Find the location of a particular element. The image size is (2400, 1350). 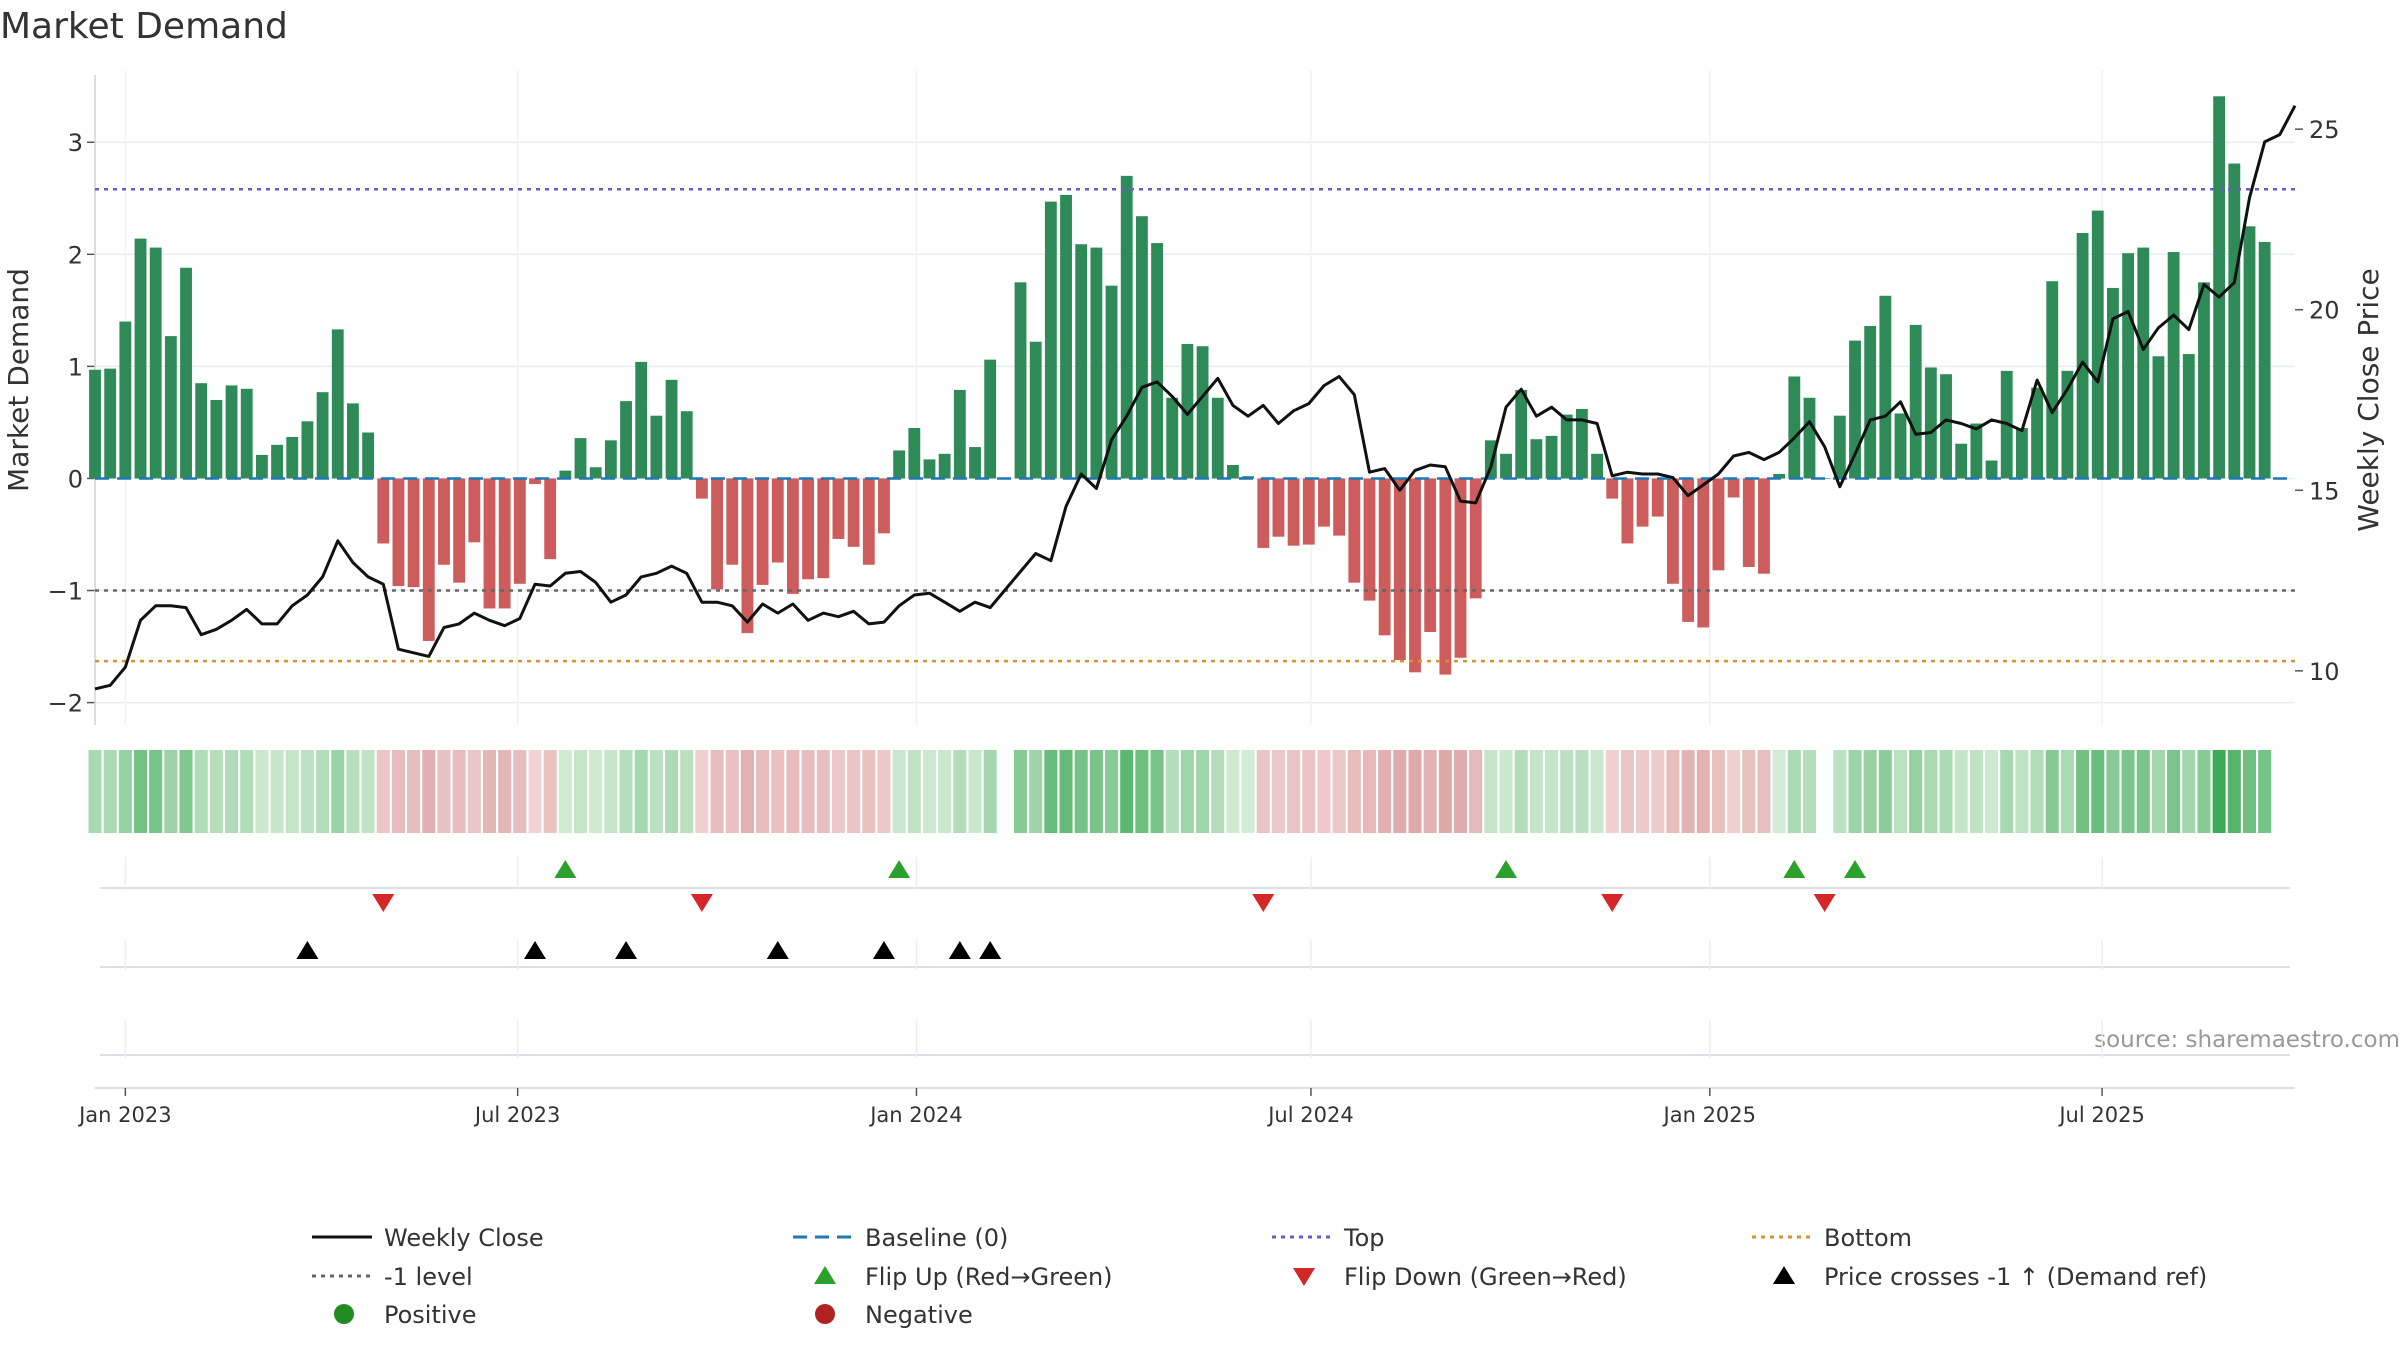

legend-triangle-up-icon is located at coordinates (825, 1275).